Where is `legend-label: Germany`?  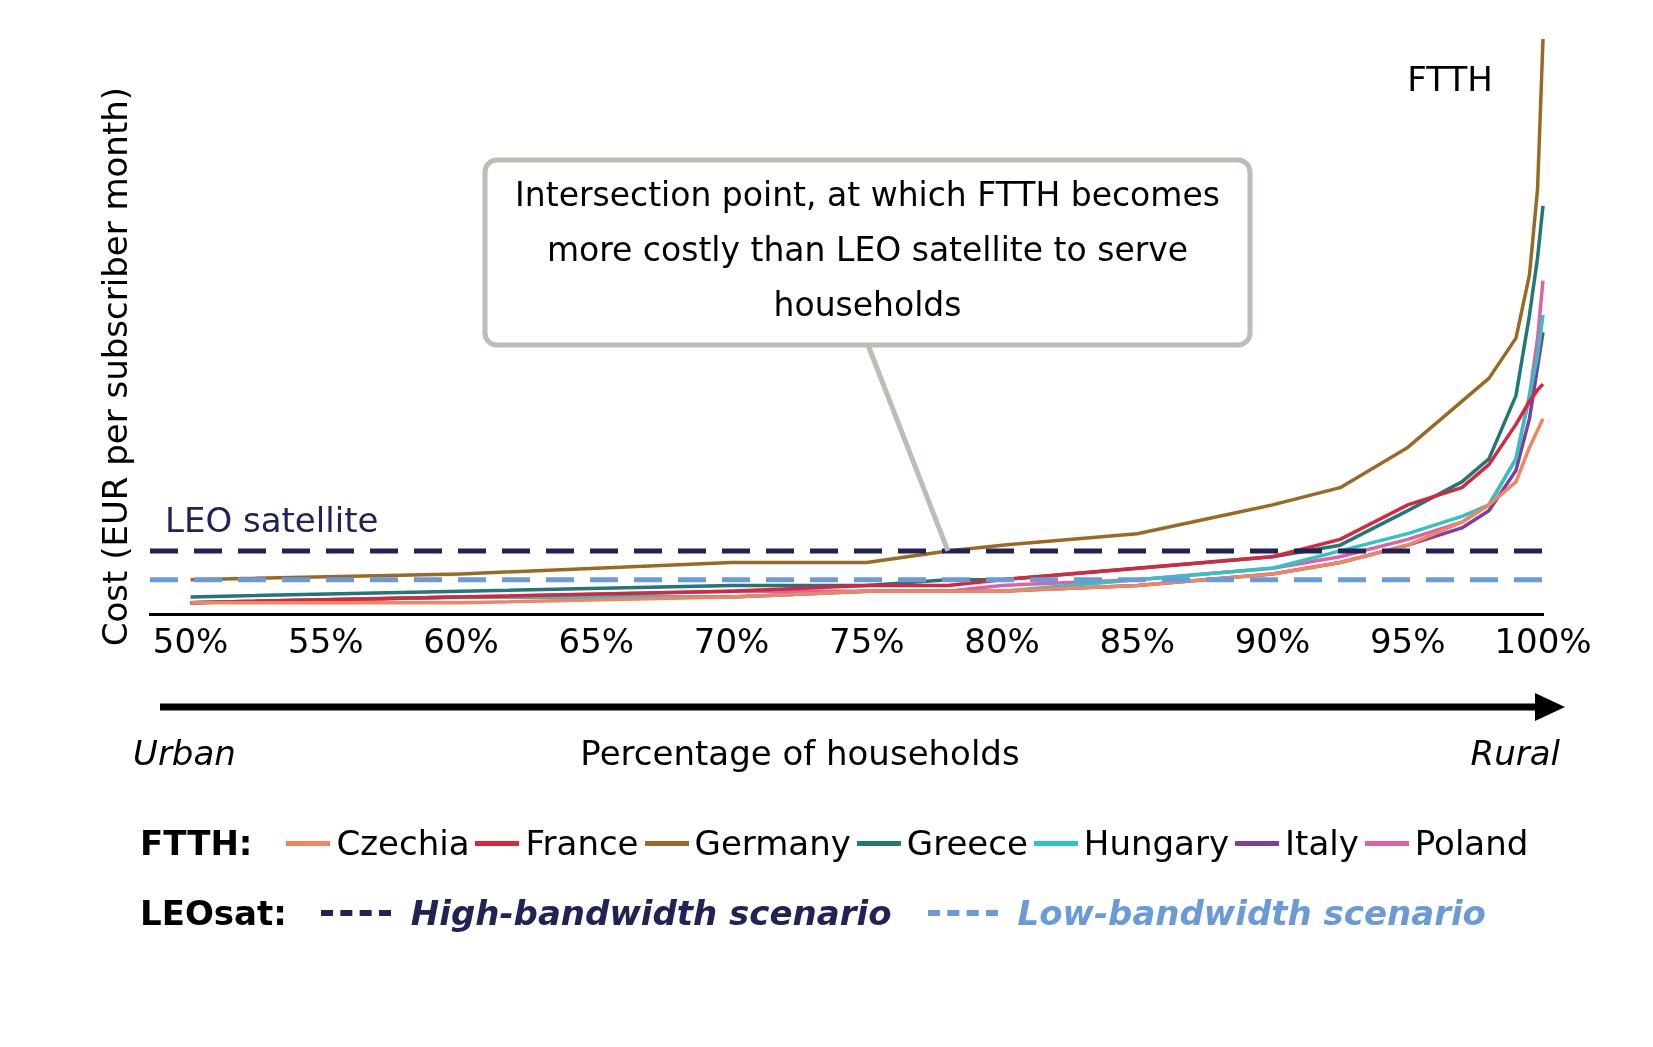
legend-label: Germany is located at coordinates (772, 843).